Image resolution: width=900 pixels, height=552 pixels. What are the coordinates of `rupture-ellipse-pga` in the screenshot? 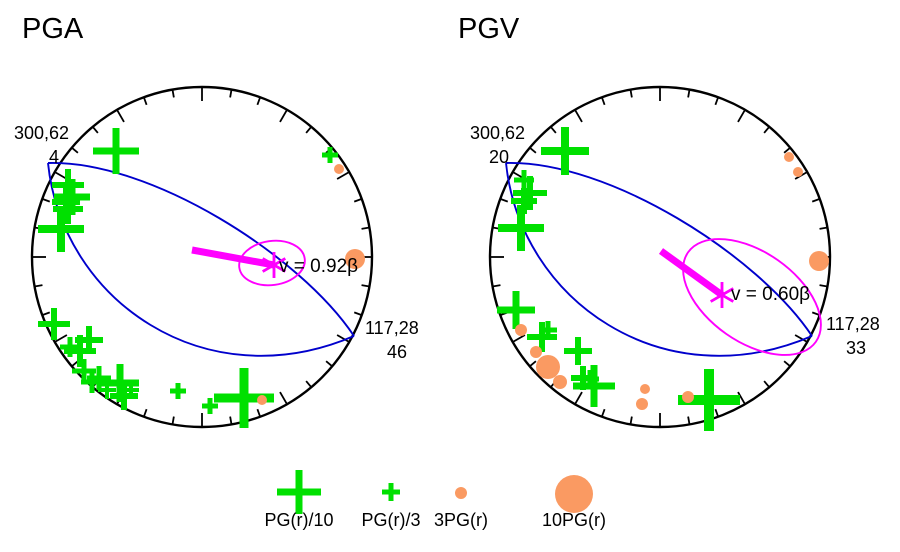 It's located at (272, 263).